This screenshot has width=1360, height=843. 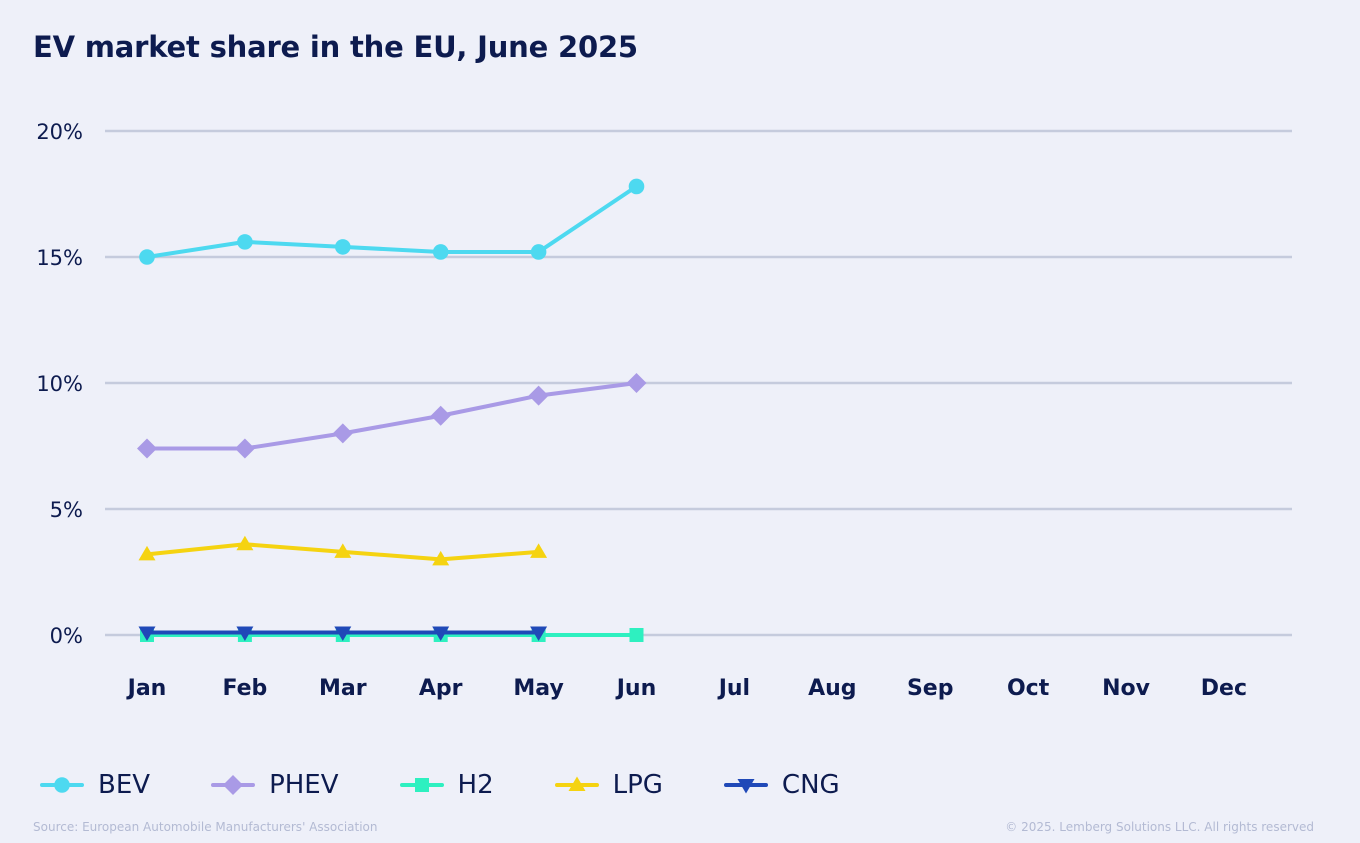 What do you see at coordinates (66, 510) in the screenshot?
I see `y-tick-label: 5%` at bounding box center [66, 510].